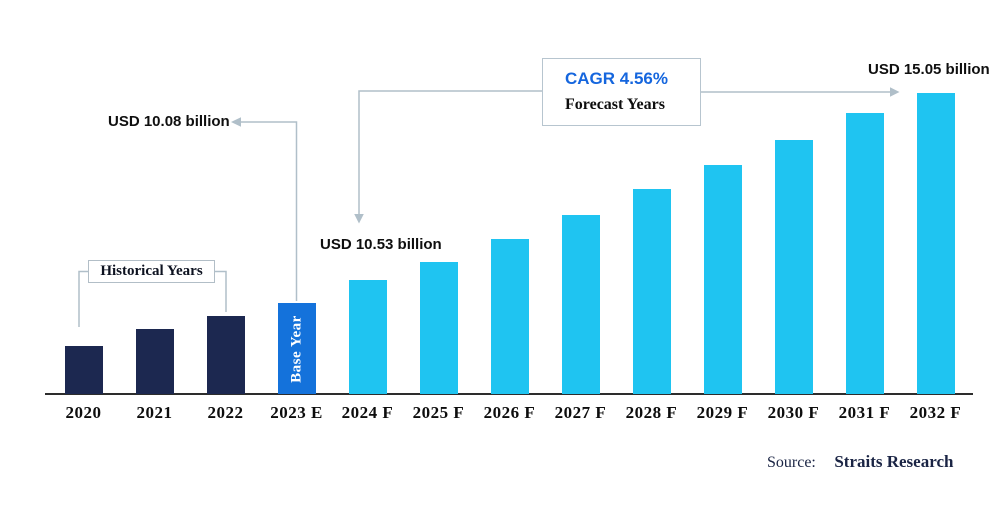 The image size is (1005, 510). Describe the element at coordinates (935, 412) in the screenshot. I see `x-axis-label-2032-F: 2032 F` at that location.